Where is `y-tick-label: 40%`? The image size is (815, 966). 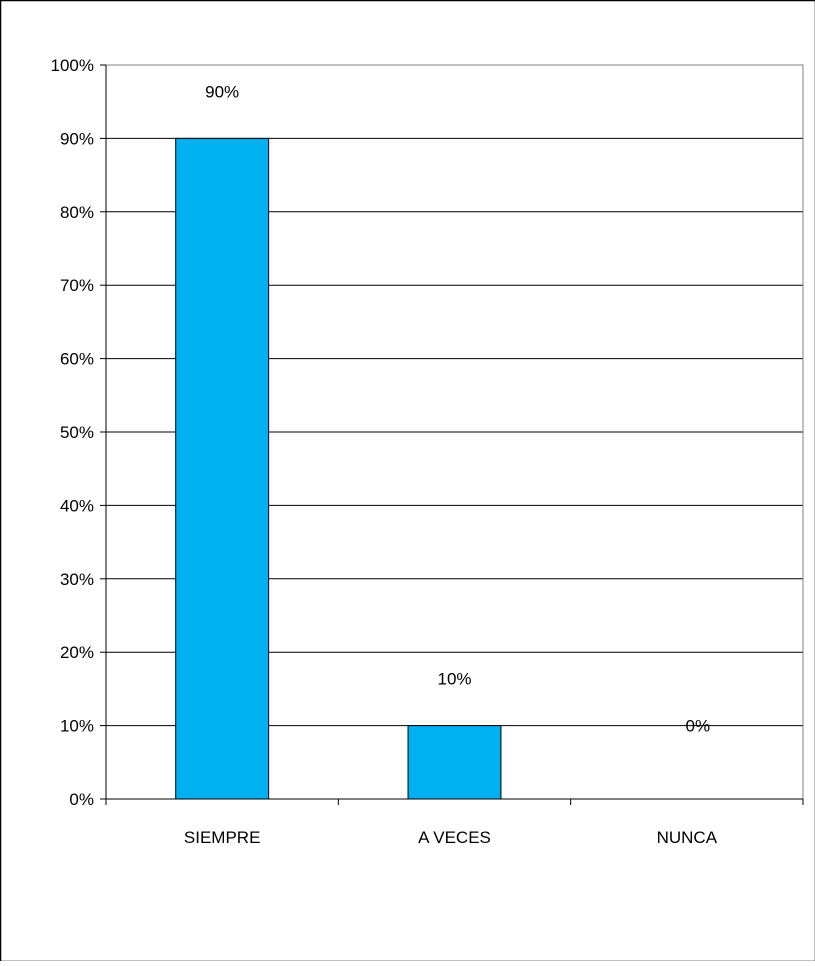
y-tick-label: 40% is located at coordinates (77, 505).